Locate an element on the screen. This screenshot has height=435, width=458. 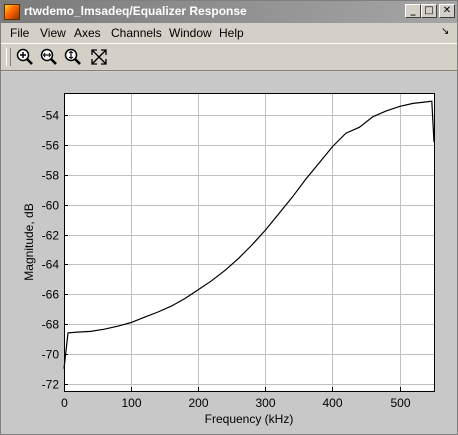
y-tick-label: -54 is located at coordinates (51, 116).